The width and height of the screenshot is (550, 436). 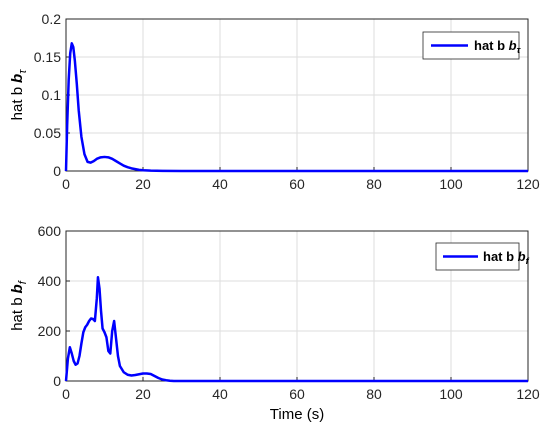 I want to click on top-plot-legend: hat b bτ, so click(x=472, y=45).